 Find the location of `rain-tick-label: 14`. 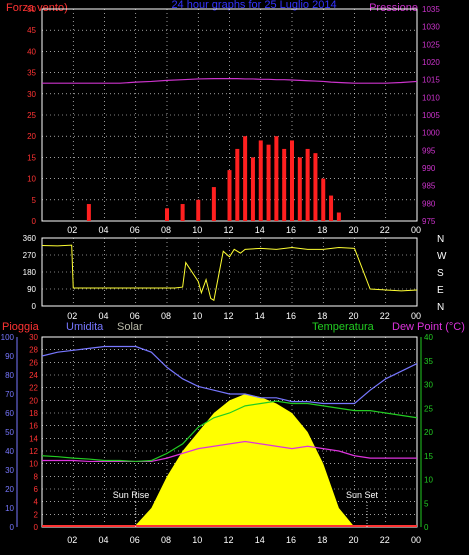

rain-tick-label: 14 is located at coordinates (33, 438).